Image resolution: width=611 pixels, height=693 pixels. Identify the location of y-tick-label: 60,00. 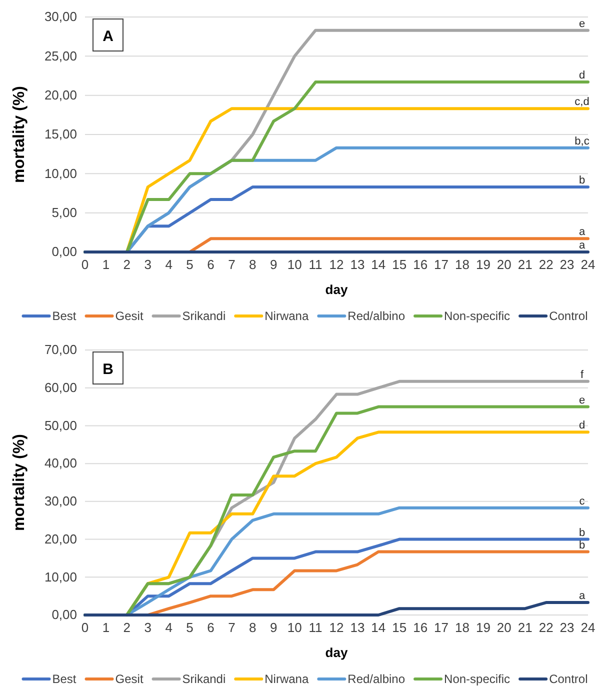
(60, 388).